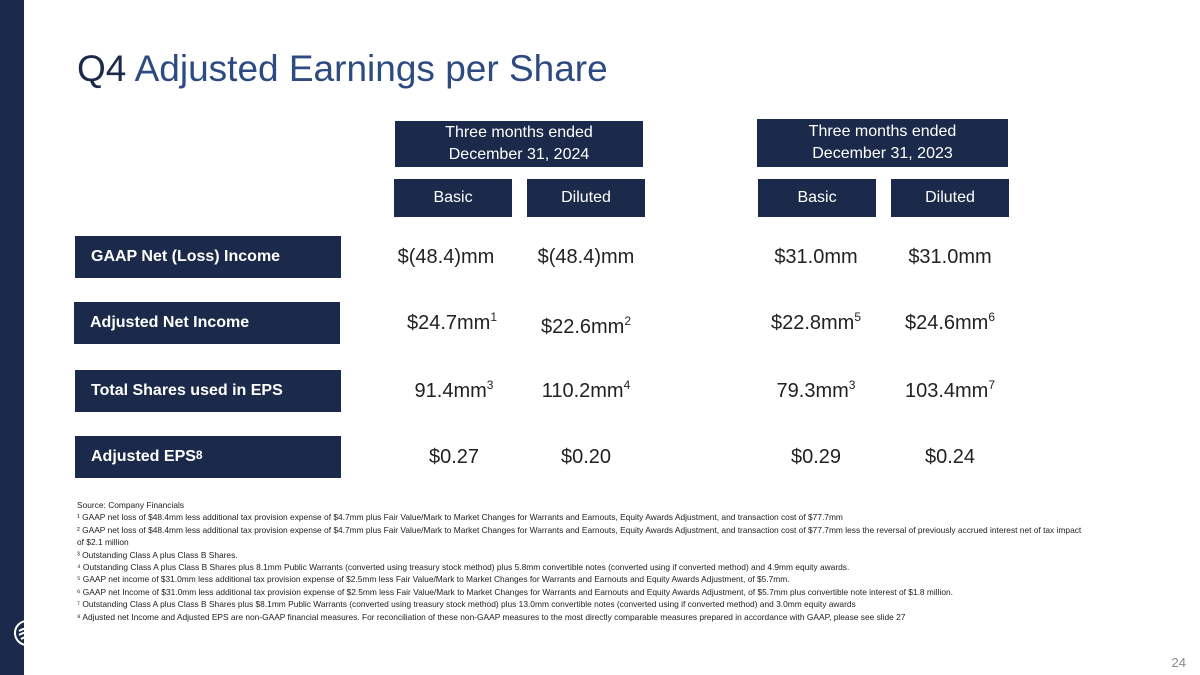 The width and height of the screenshot is (1200, 675). Describe the element at coordinates (208, 457) in the screenshot. I see `row-label-adjusted-eps: Adjusted EPS 8` at that location.